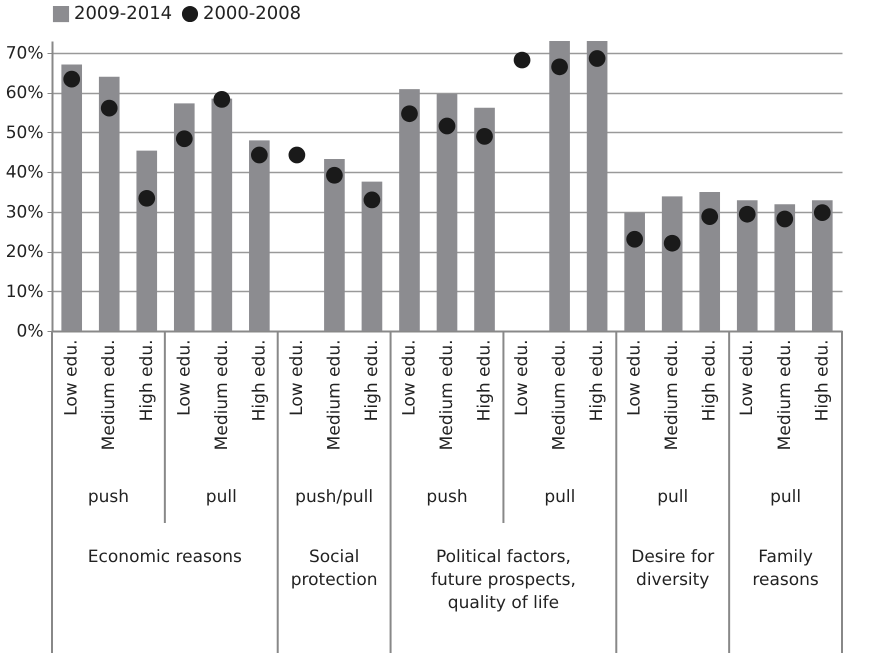 The height and width of the screenshot is (669, 883). Describe the element at coordinates (334, 568) in the screenshot. I see `text: Social protection` at that location.